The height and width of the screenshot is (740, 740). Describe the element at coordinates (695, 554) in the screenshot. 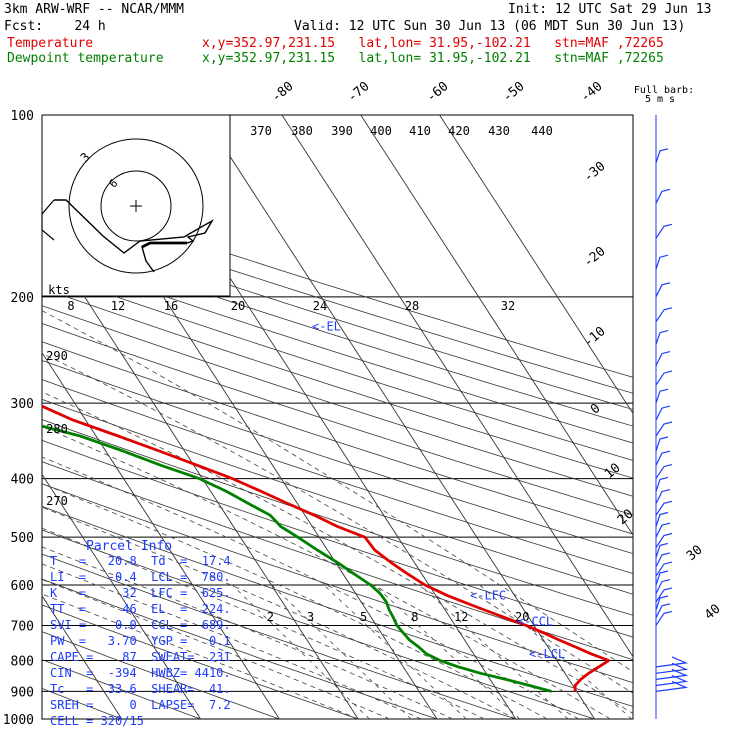

I see `isotherm-label: 30` at that location.